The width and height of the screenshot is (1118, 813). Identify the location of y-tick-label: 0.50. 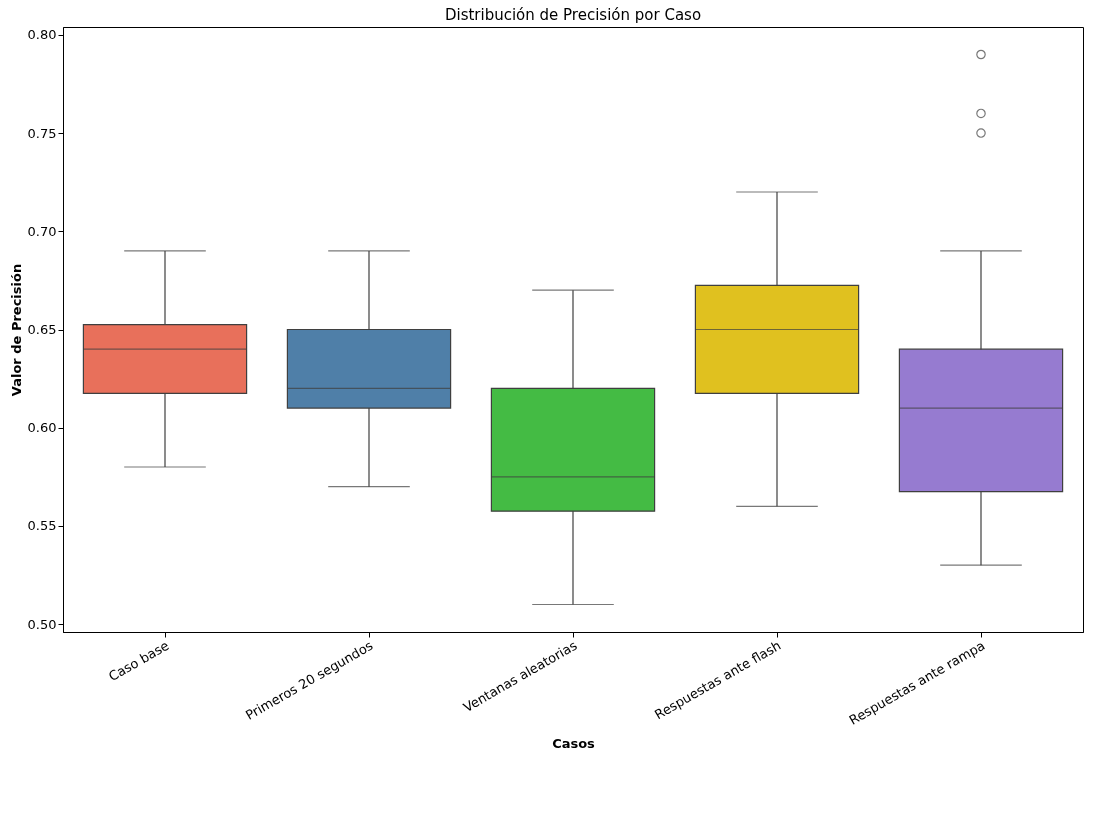
(42, 624).